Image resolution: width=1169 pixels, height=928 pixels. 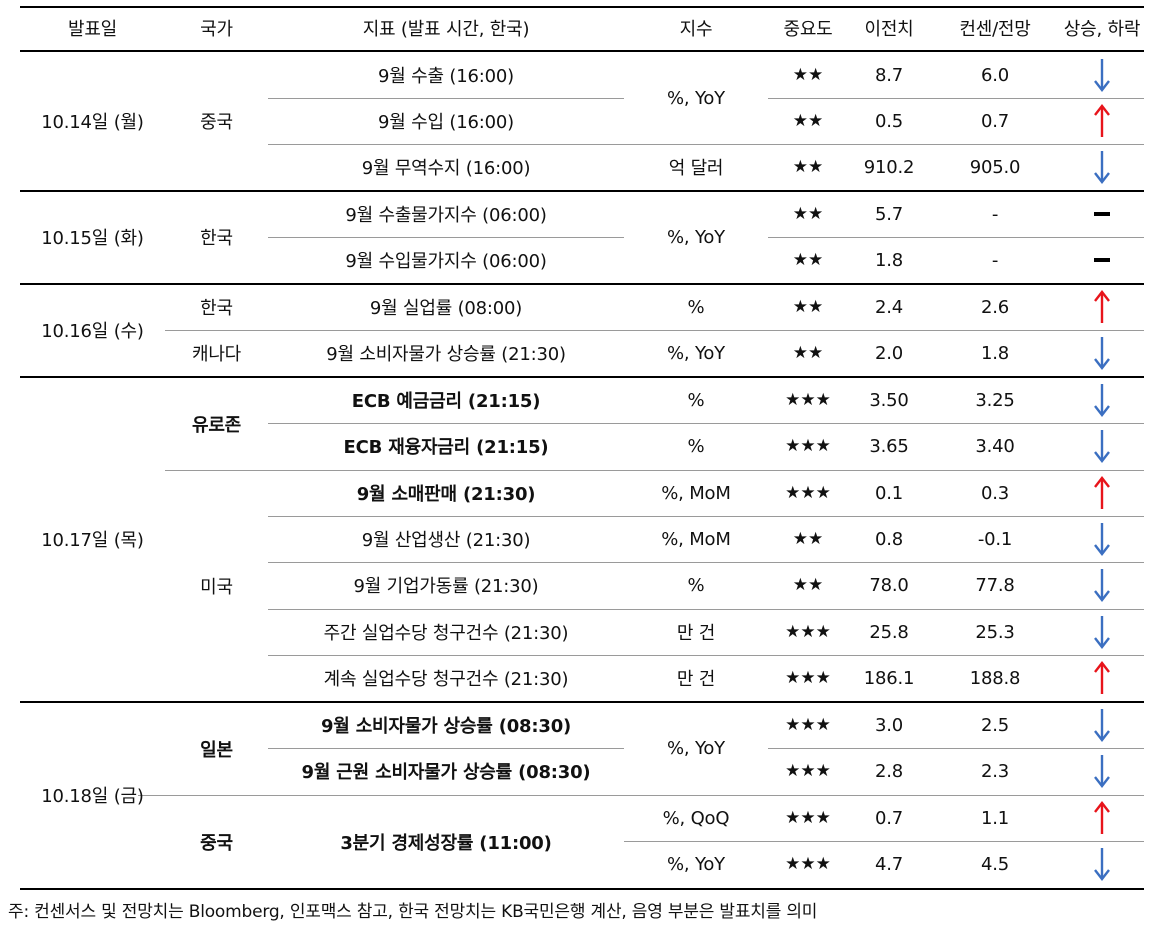 What do you see at coordinates (889, 307) in the screenshot?
I see `previous-value: 2.4` at bounding box center [889, 307].